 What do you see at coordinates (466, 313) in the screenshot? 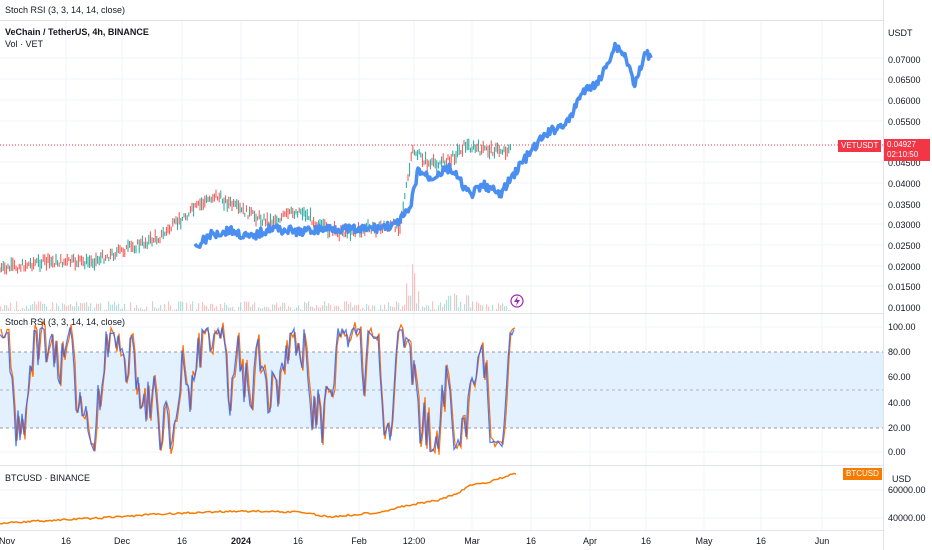
I see `divider-stoch` at bounding box center [466, 313].